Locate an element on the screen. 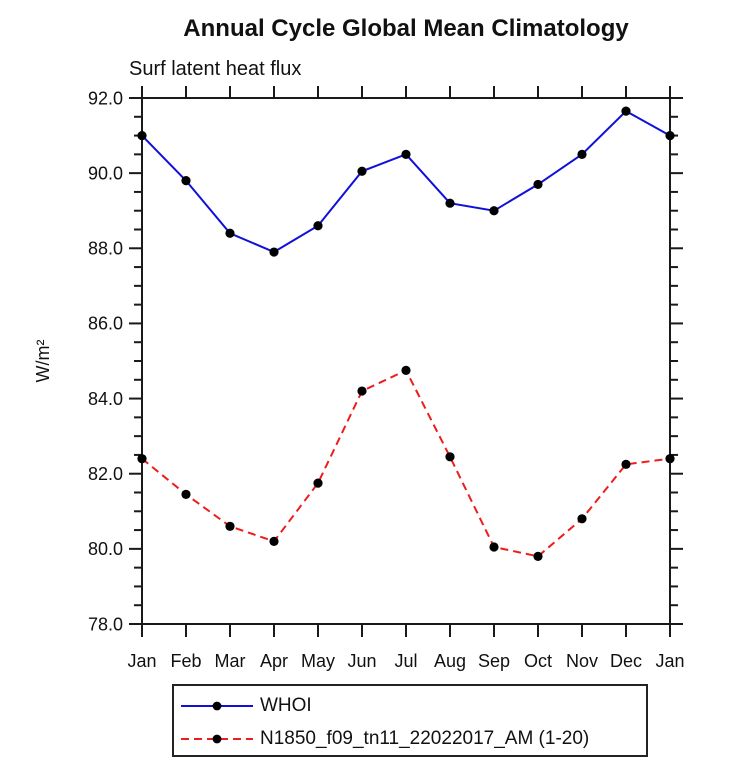 The image size is (733, 762). x-tick-label: Aug is located at coordinates (450, 661).